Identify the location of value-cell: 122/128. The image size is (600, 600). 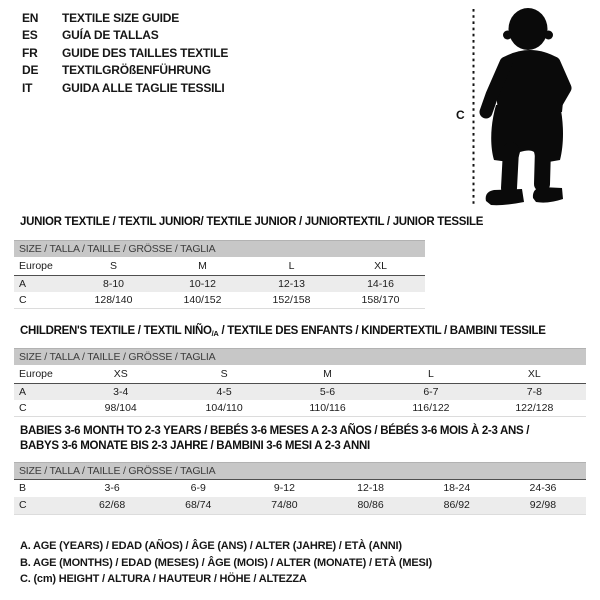
(534, 408).